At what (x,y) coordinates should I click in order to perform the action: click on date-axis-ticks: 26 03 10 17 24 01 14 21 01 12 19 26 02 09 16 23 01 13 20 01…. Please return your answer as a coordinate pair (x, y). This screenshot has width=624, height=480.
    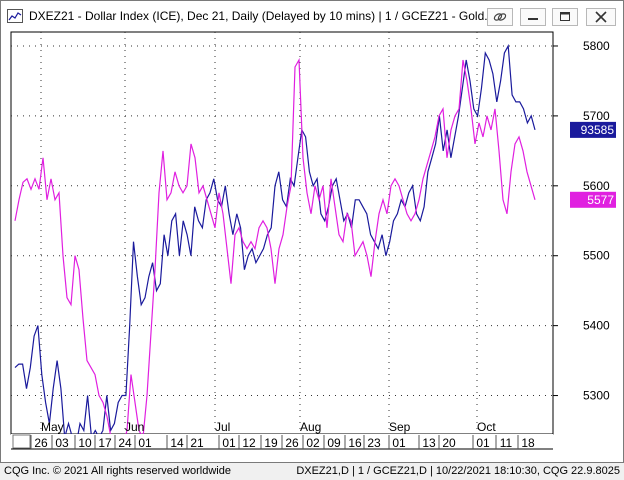
    Looking at the image, I should click on (282, 435).